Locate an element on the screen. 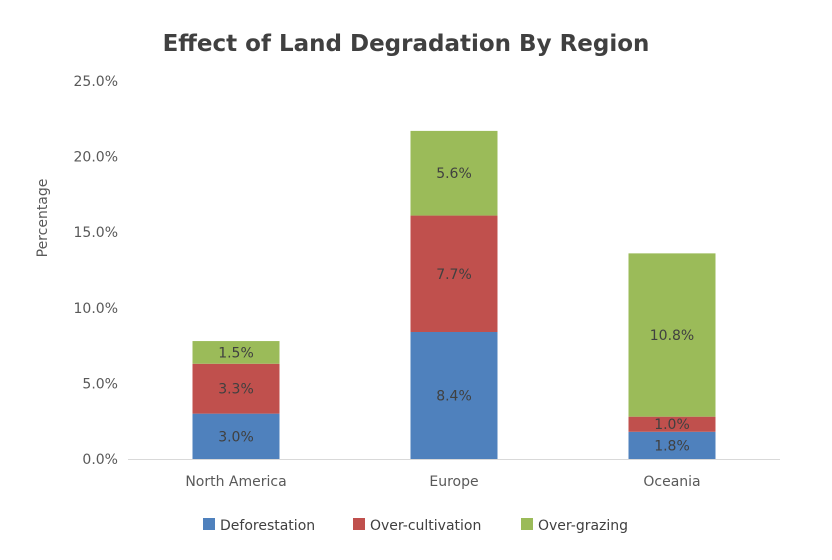  data-label: 1.5% is located at coordinates (236, 353).